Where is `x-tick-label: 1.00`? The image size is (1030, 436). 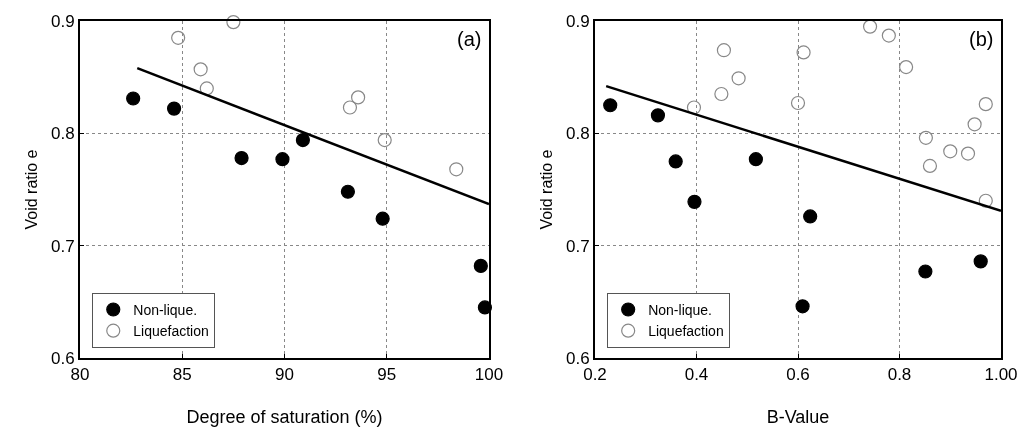 x-tick-label: 1.00 is located at coordinates (1001, 375).